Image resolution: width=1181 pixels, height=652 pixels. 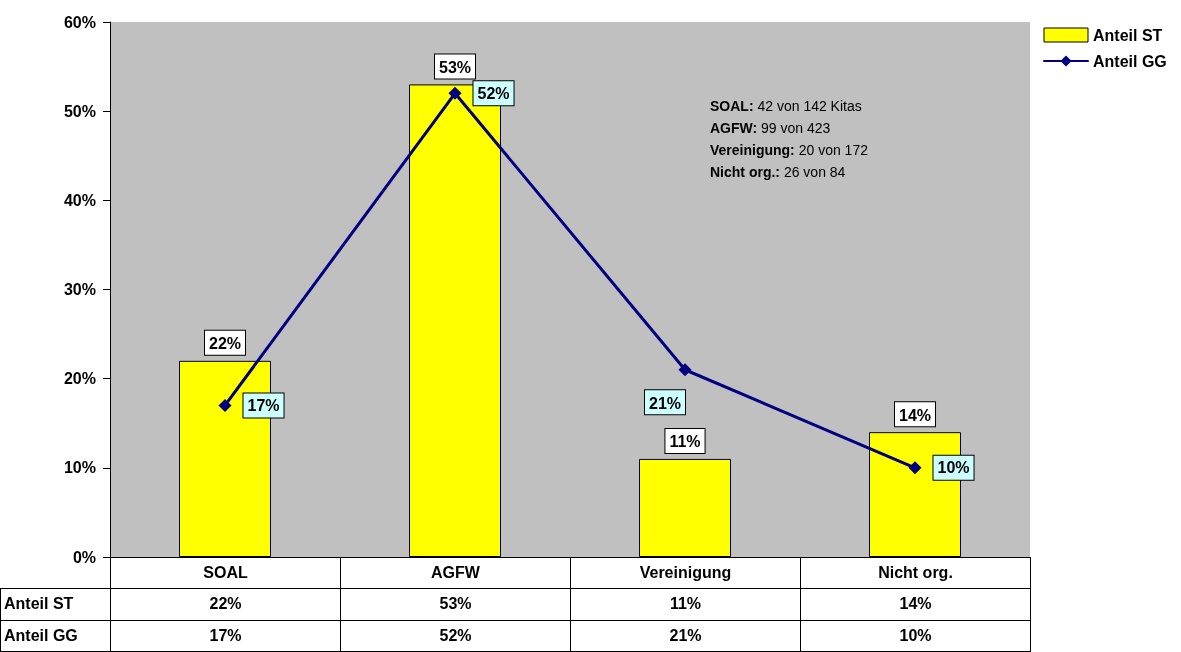 I want to click on x-tick-label: SOAL, so click(x=225, y=573).